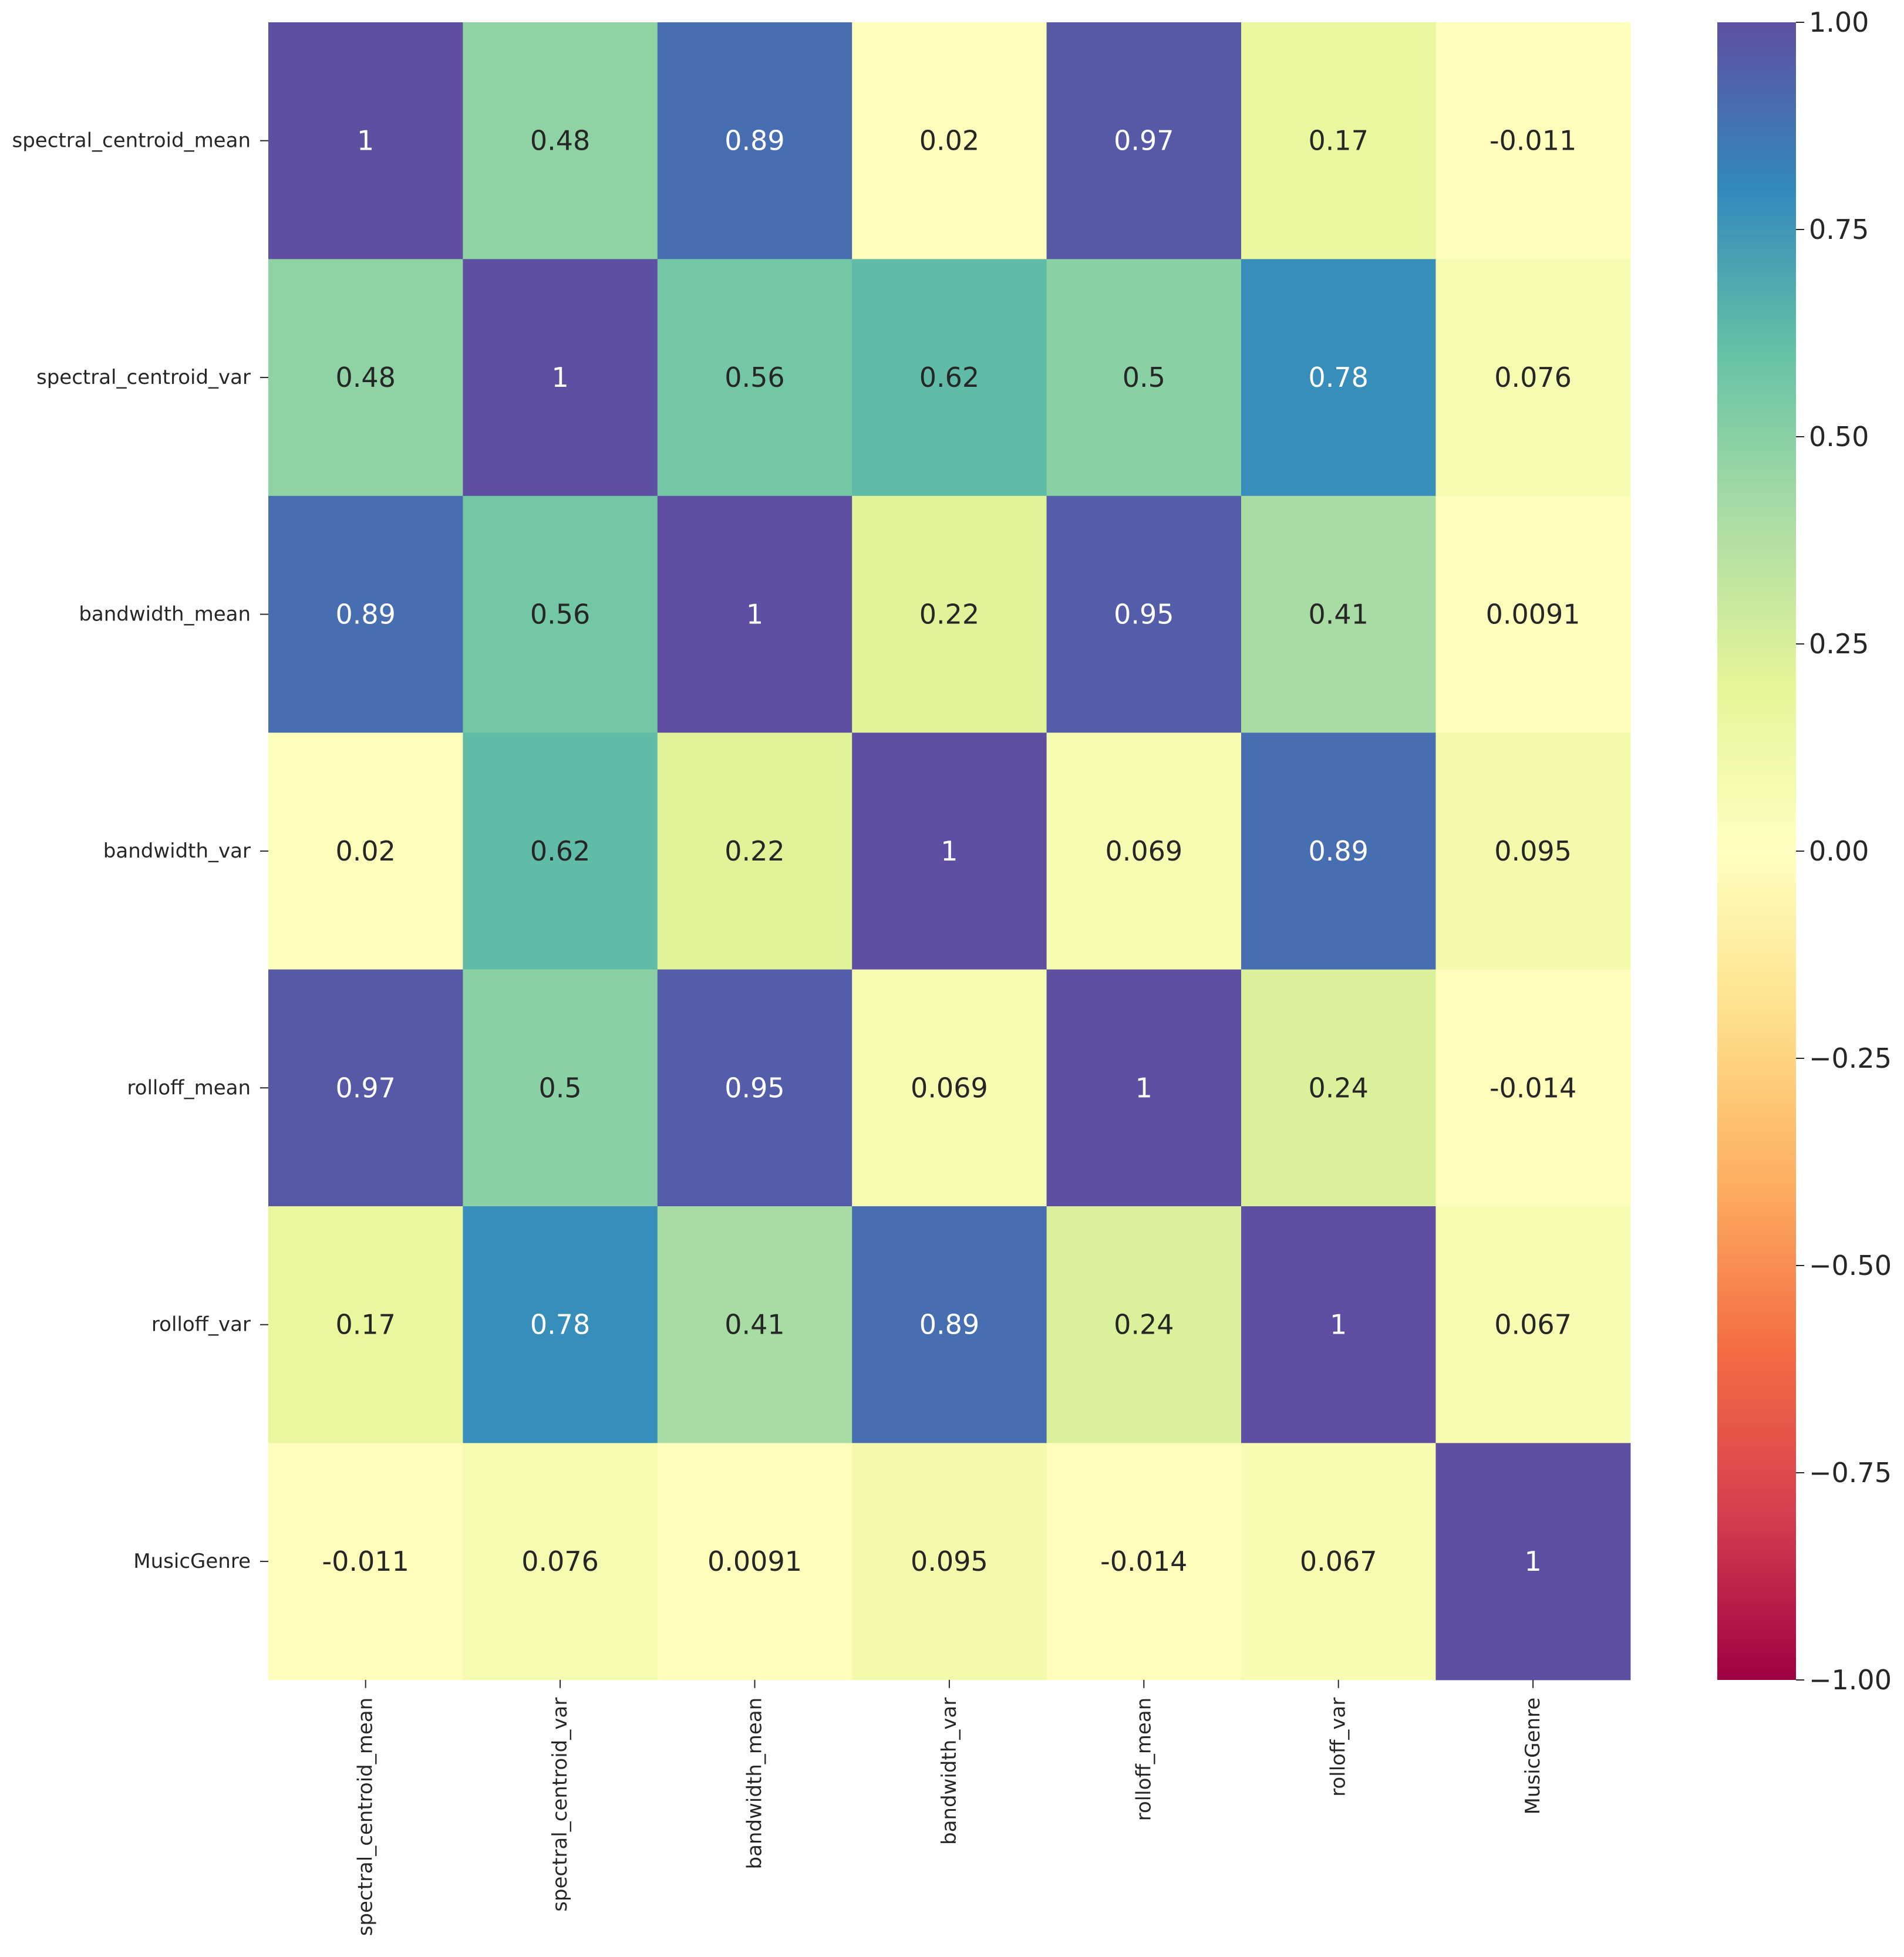  What do you see at coordinates (1839, 851) in the screenshot?
I see `colorbar-tick-label: 0.00` at bounding box center [1839, 851].